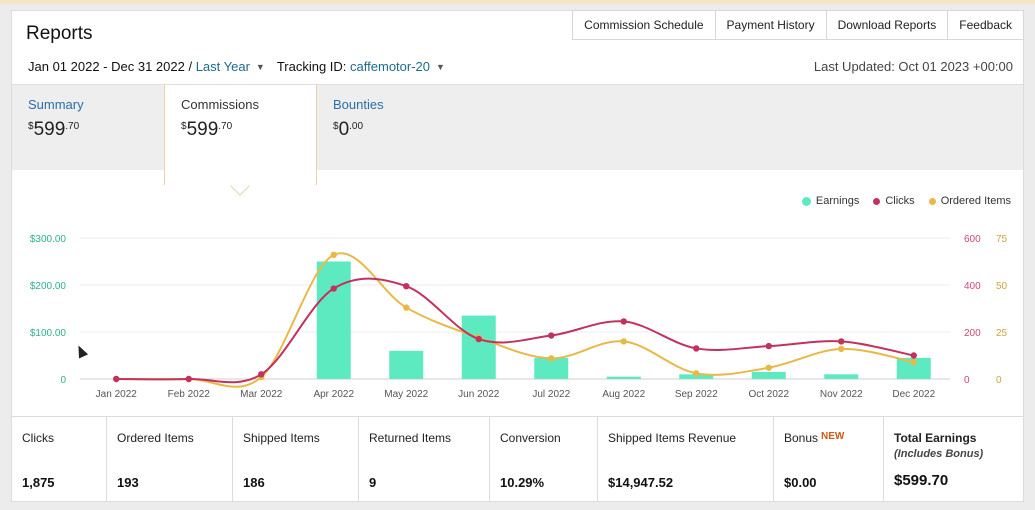 The width and height of the screenshot is (1035, 510). I want to click on tracking-id-dropdown: caffemotor-20, so click(390, 66).